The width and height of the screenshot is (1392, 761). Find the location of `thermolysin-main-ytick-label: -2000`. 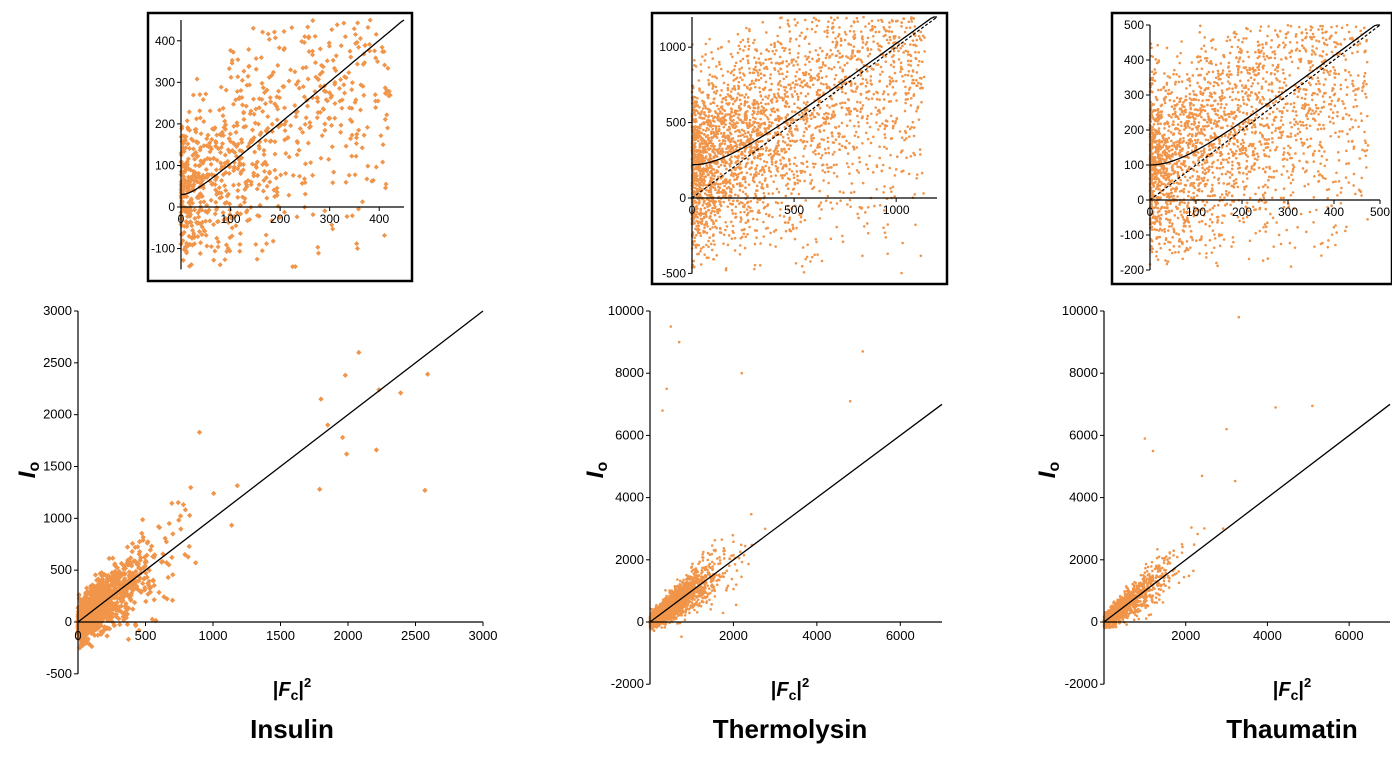

thermolysin-main-ytick-label: -2000 is located at coordinates (627, 683).